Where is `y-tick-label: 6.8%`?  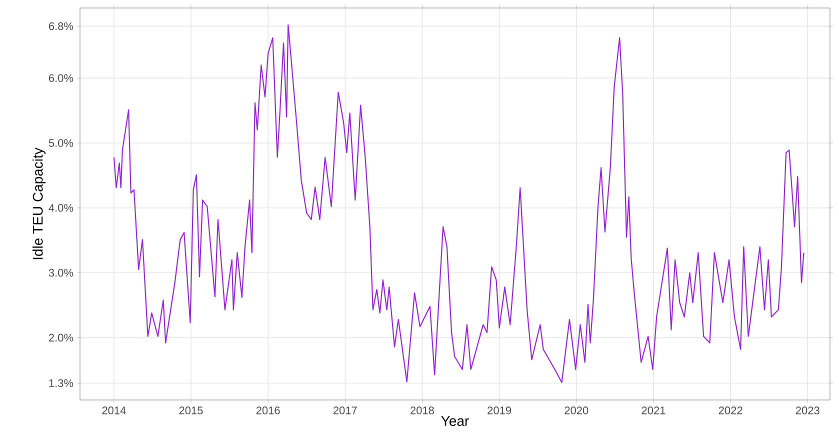
y-tick-label: 6.8% is located at coordinates (61, 26).